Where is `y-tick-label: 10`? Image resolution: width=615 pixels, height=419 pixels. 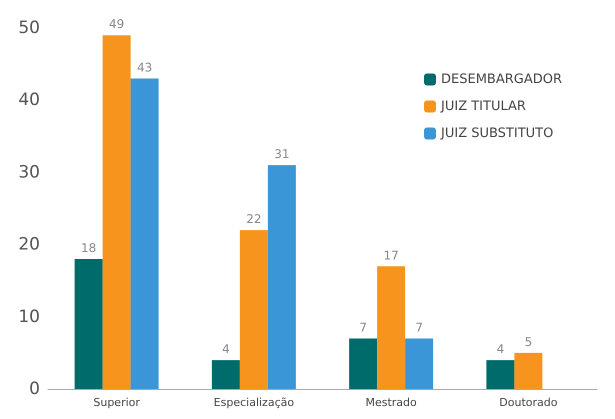 y-tick-label: 10 is located at coordinates (29, 316).